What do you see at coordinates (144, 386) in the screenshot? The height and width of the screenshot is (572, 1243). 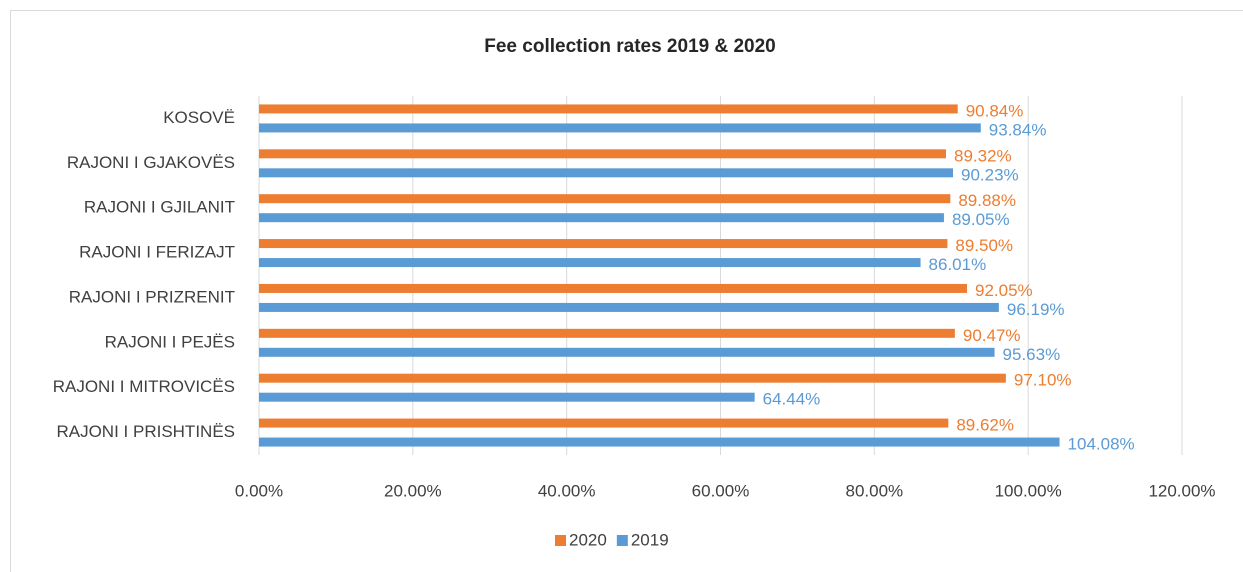 I see `y-tick-label: RAJONI I MITROVICËS` at bounding box center [144, 386].